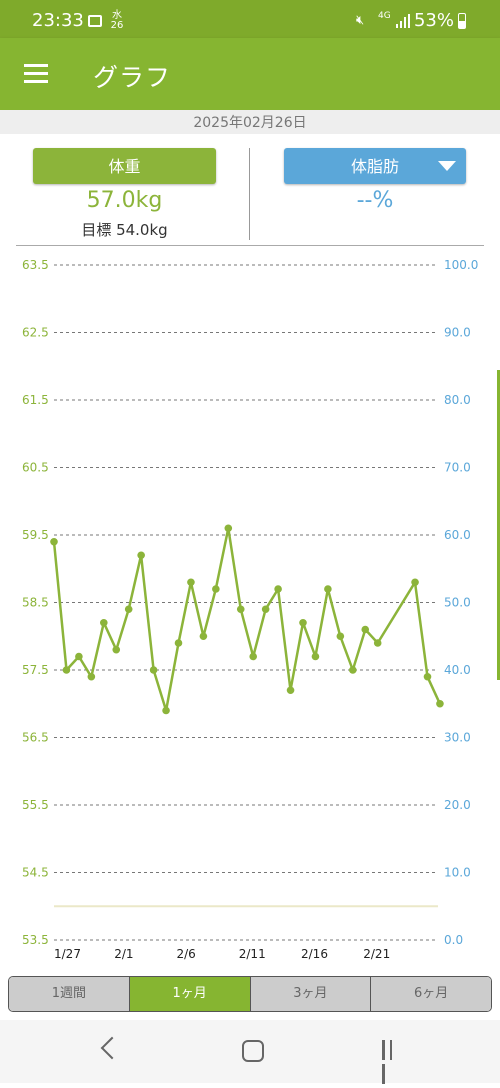 This screenshot has height=1088, width=500. What do you see at coordinates (252, 954) in the screenshot?
I see `x-tick-label: 2/11` at bounding box center [252, 954].